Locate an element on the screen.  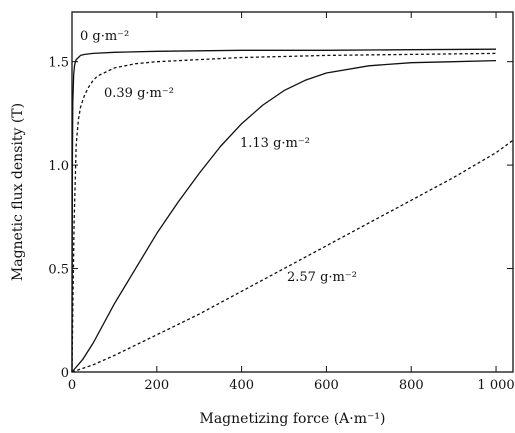
y-axis-label: Magnetic flux density (T) is located at coordinates (18, 192).